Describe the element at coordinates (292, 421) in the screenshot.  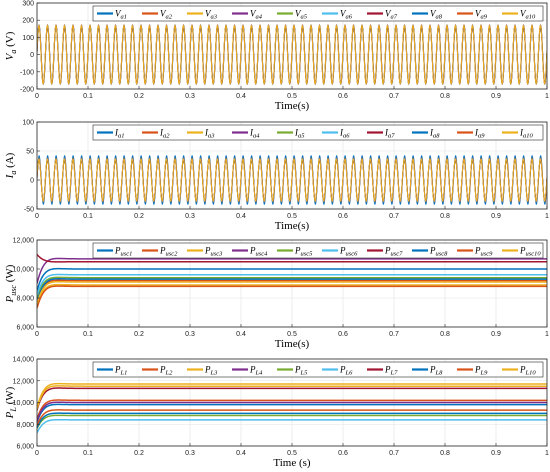
I see `series-line-L5` at that location.